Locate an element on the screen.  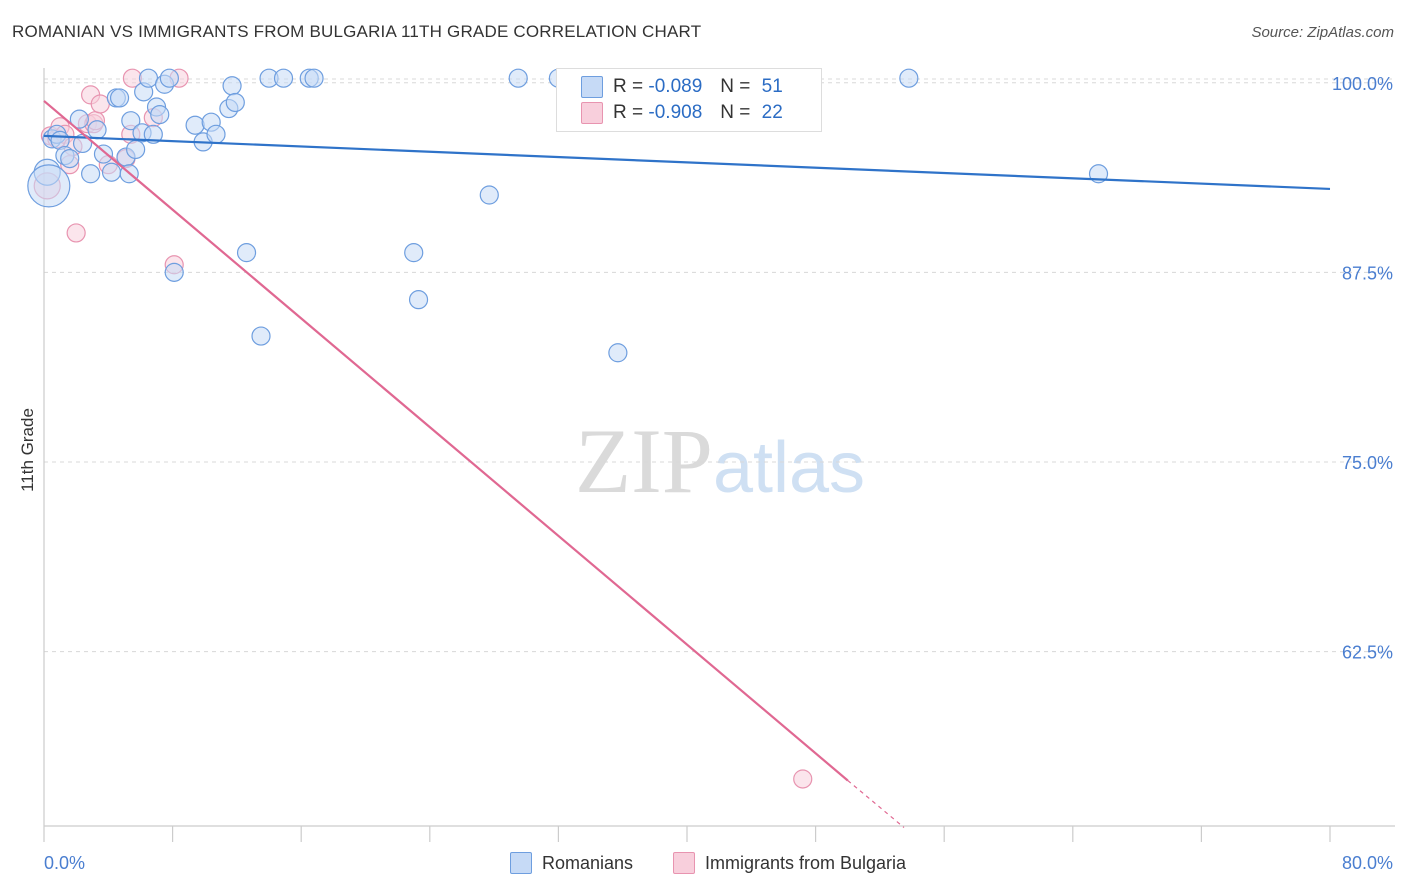
legend-bulgaria: Immigrants from Bulgaria is located at coordinates (789, 863).